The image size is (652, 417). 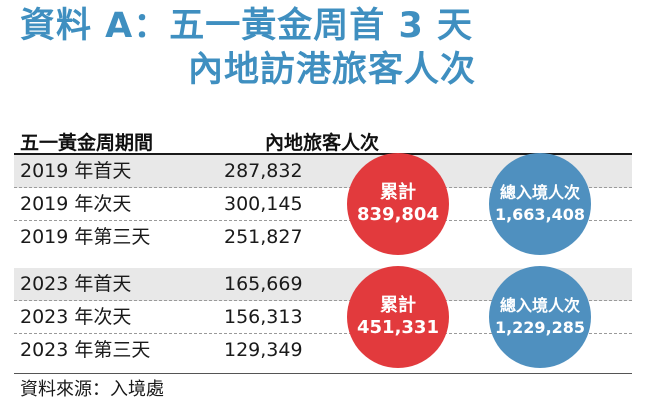 I want to click on data-source: 資料來源：入境處, so click(x=92, y=389).